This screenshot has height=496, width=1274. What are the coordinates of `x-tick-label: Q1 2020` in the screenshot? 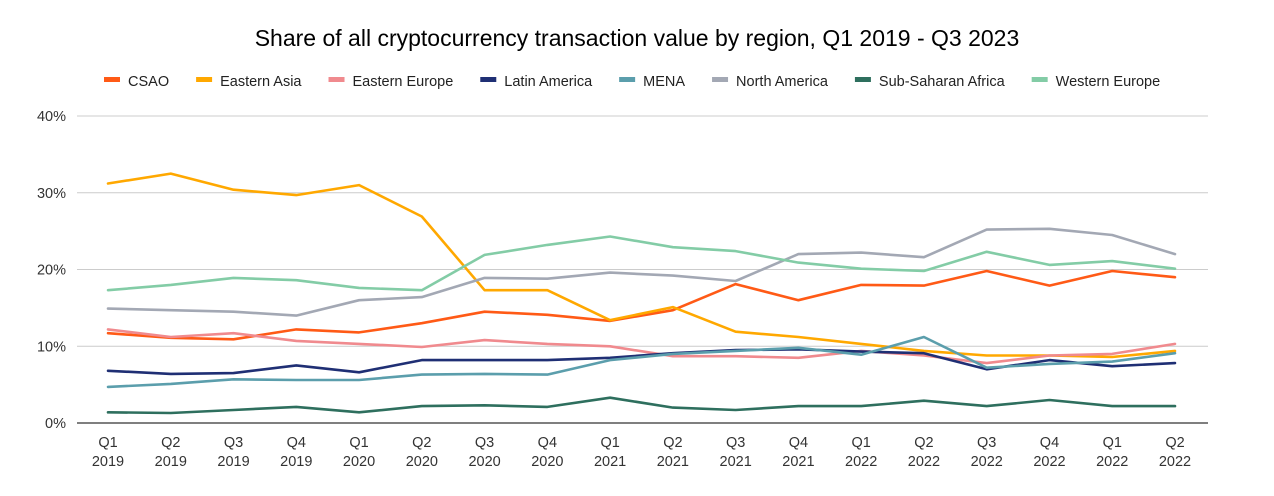 It's located at (359, 452).